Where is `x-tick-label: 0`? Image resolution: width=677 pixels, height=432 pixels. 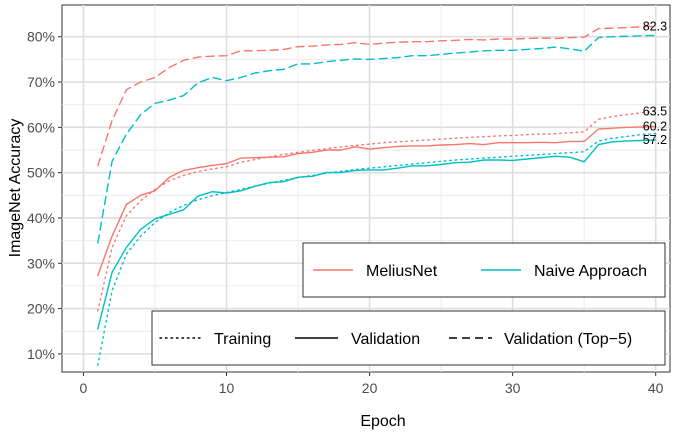
x-tick-label: 0 is located at coordinates (84, 388).